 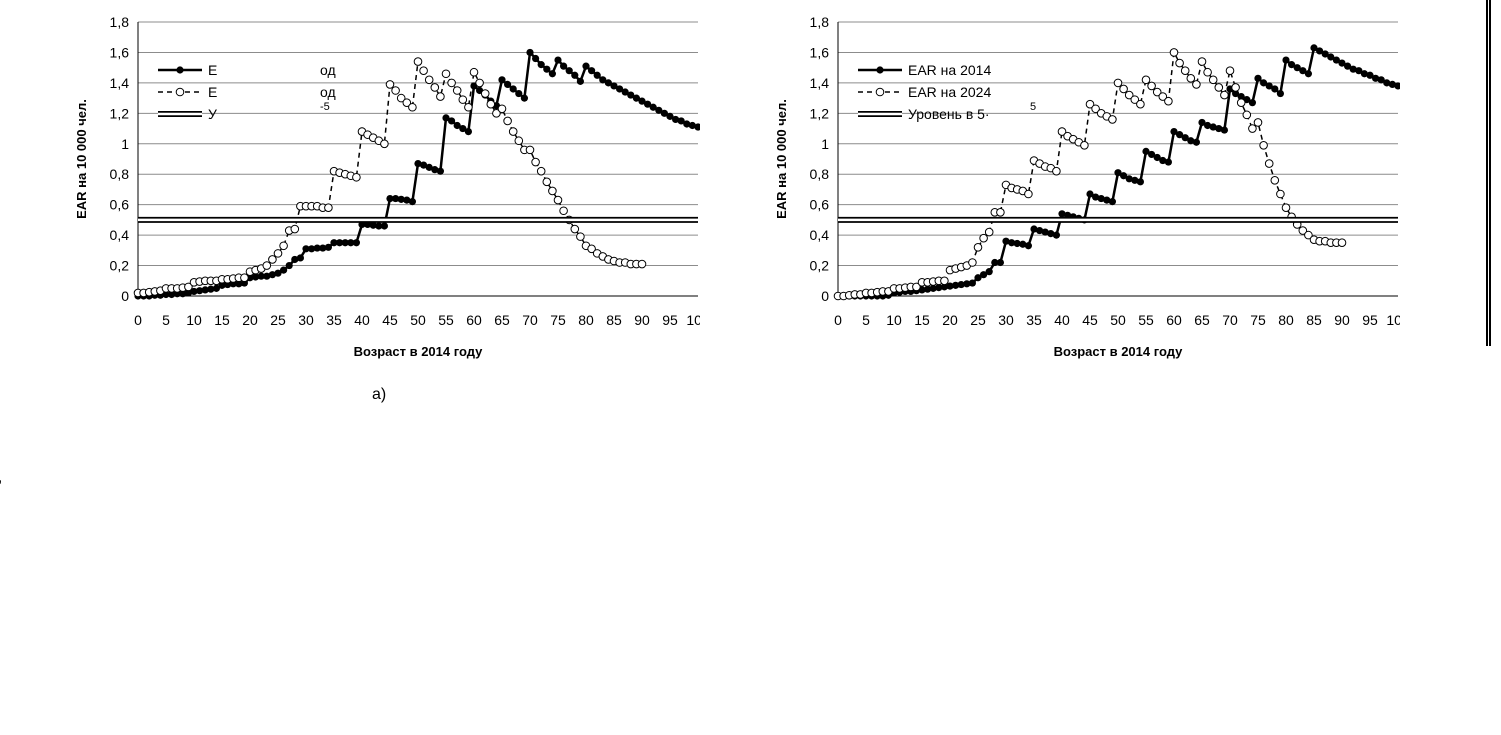 What do you see at coordinates (880, 70) in the screenshot?
I see `chart-b-legend-marker` at bounding box center [880, 70].